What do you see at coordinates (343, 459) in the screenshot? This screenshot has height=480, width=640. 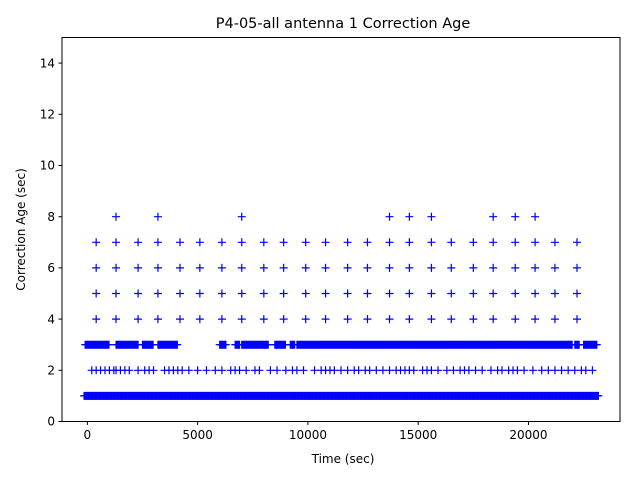 I see `x-axis-label: Time (sec)` at bounding box center [343, 459].